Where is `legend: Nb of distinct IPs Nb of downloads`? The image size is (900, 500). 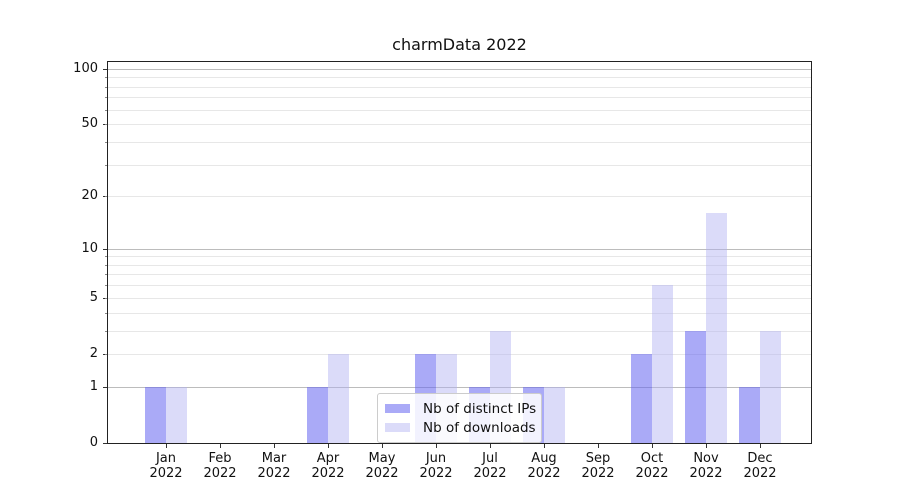
legend: Nb of distinct IPs Nb of downloads is located at coordinates (459, 418).